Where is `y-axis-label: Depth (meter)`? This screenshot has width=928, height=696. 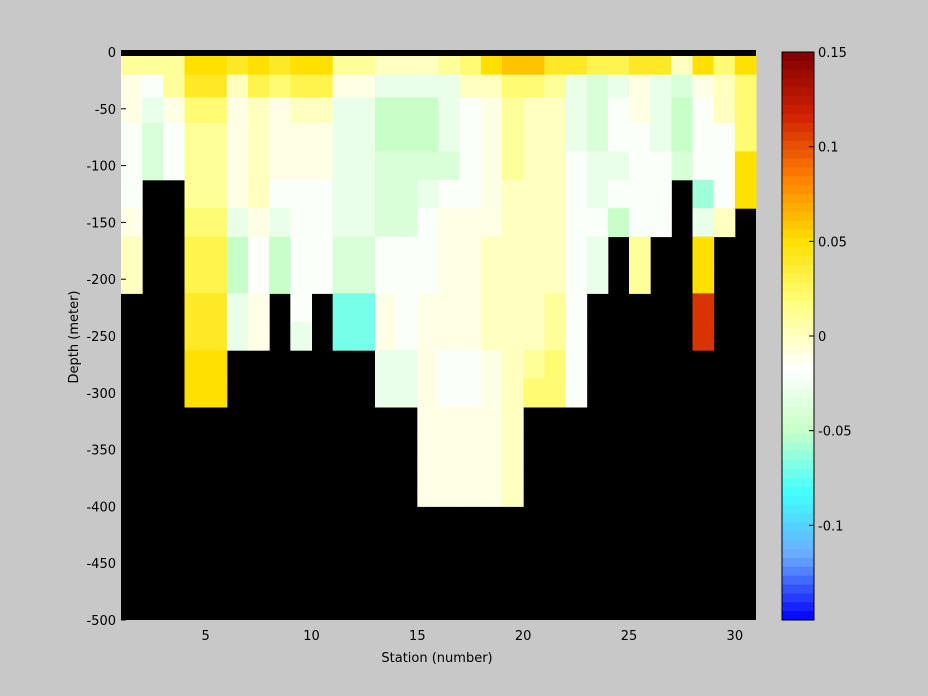
y-axis-label: Depth (meter) is located at coordinates (74, 337).